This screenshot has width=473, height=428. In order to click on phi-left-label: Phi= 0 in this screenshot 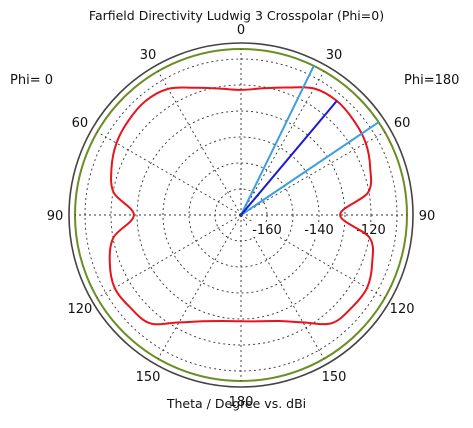, I will do `click(31, 80)`.